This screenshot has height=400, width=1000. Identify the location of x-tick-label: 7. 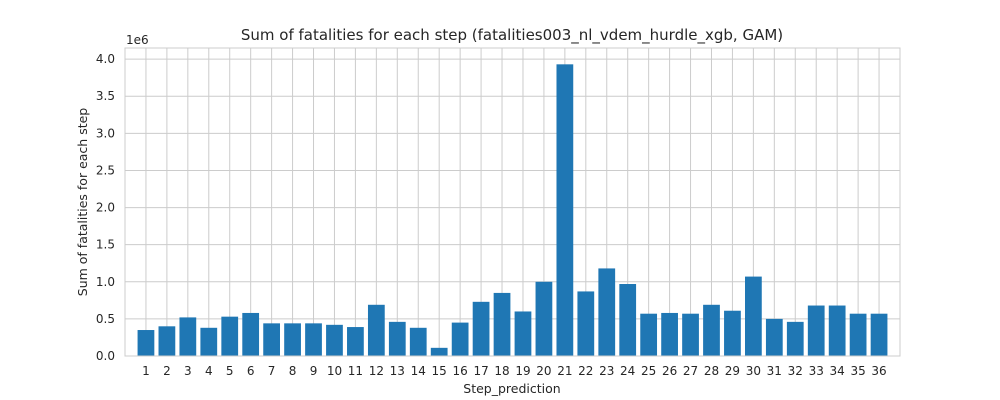
(272, 371).